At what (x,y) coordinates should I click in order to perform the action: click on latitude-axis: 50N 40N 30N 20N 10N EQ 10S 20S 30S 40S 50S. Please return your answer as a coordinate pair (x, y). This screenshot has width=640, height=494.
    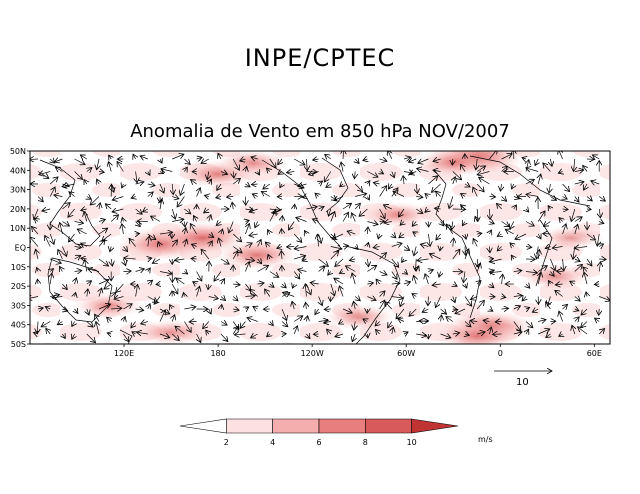
    Looking at the image, I should click on (20, 248).